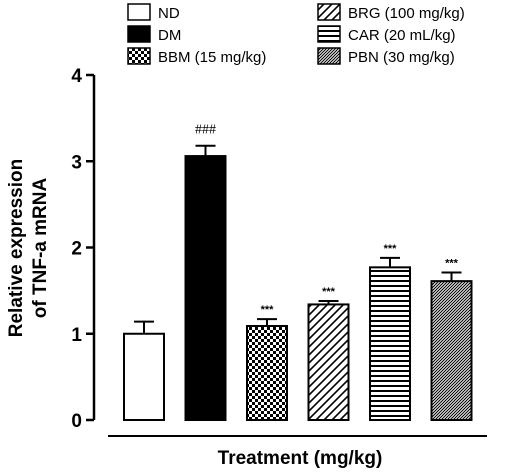  I want to click on y-tick-label: 1, so click(76, 335).